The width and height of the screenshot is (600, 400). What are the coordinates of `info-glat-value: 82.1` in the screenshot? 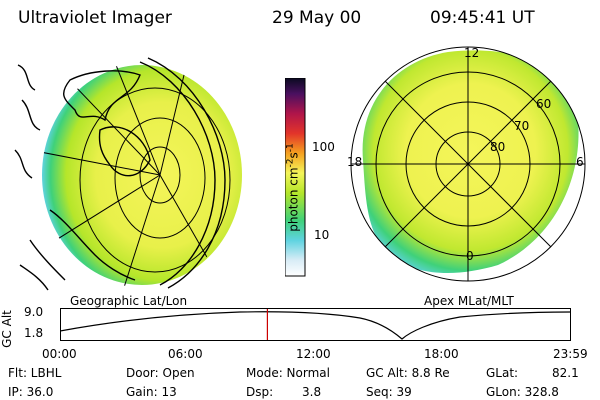 It's located at (565, 373).